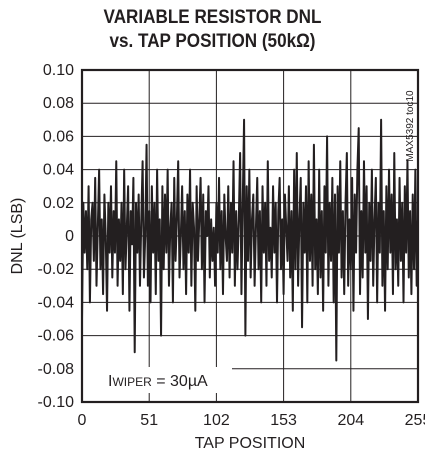 The width and height of the screenshot is (425, 462). Describe the element at coordinates (58, 203) in the screenshot. I see `y-tick-label: 0.02` at that location.